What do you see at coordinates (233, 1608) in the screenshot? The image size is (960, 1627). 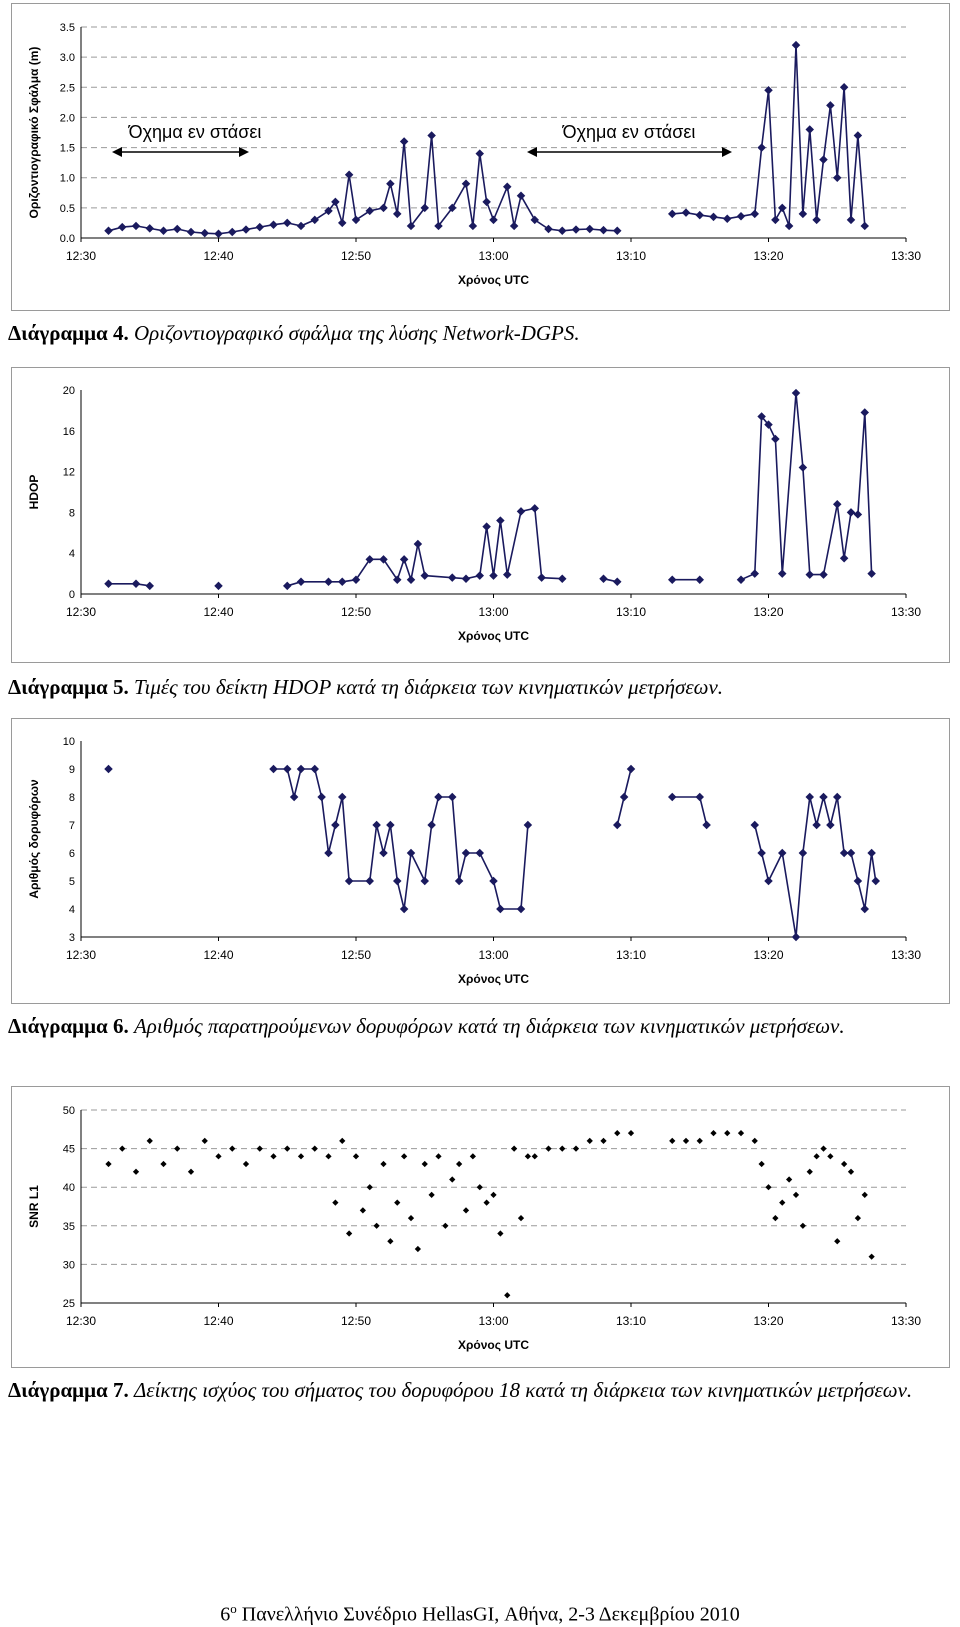 I see `footer-superscript: ο` at bounding box center [233, 1608].